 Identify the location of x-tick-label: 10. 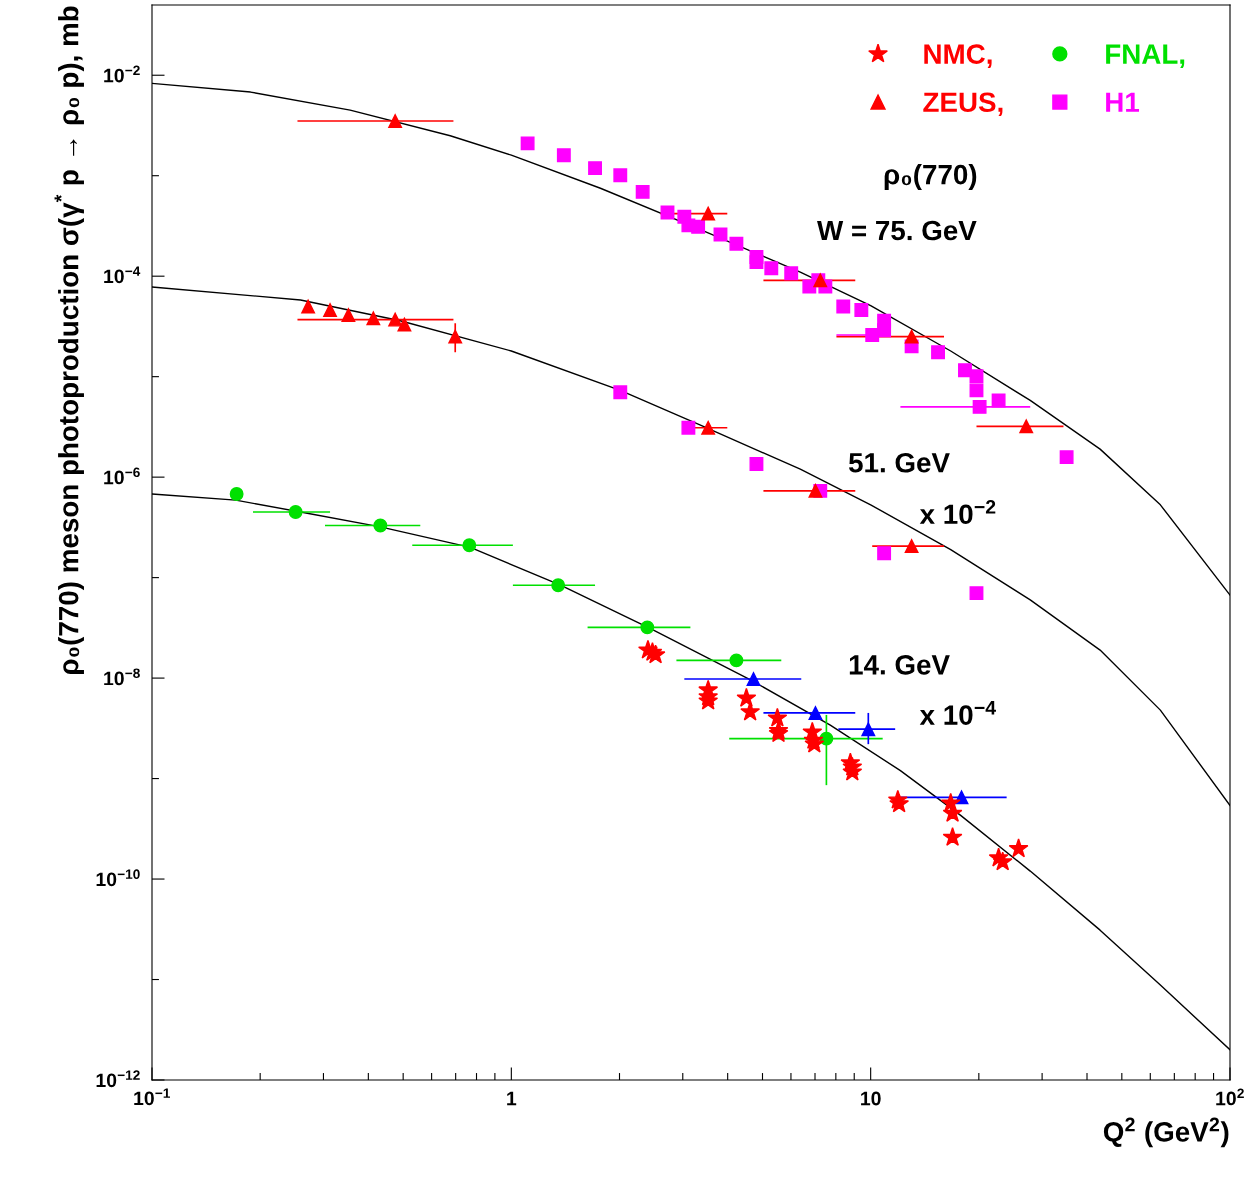
(871, 1098).